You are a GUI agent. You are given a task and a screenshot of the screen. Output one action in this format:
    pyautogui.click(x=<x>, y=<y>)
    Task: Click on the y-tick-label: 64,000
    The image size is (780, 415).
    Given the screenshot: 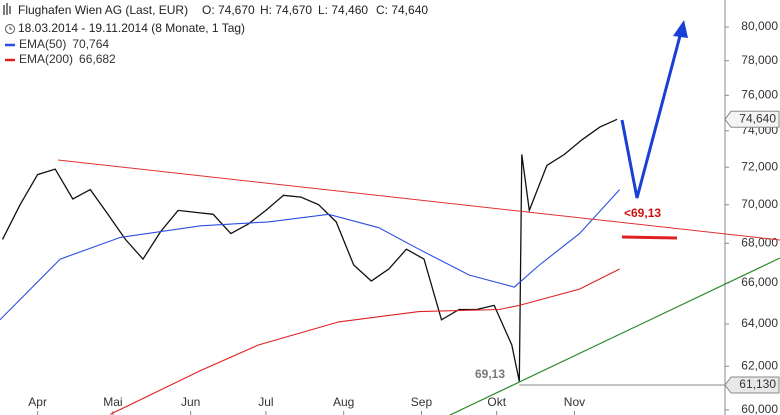 What is the action you would take?
    pyautogui.click(x=759, y=323)
    